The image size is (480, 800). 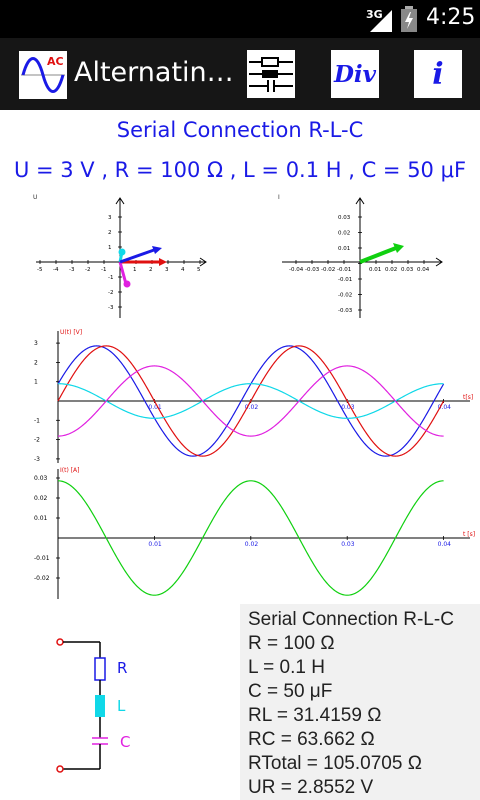 I want to click on capacitor-label: C, so click(x=125, y=742).